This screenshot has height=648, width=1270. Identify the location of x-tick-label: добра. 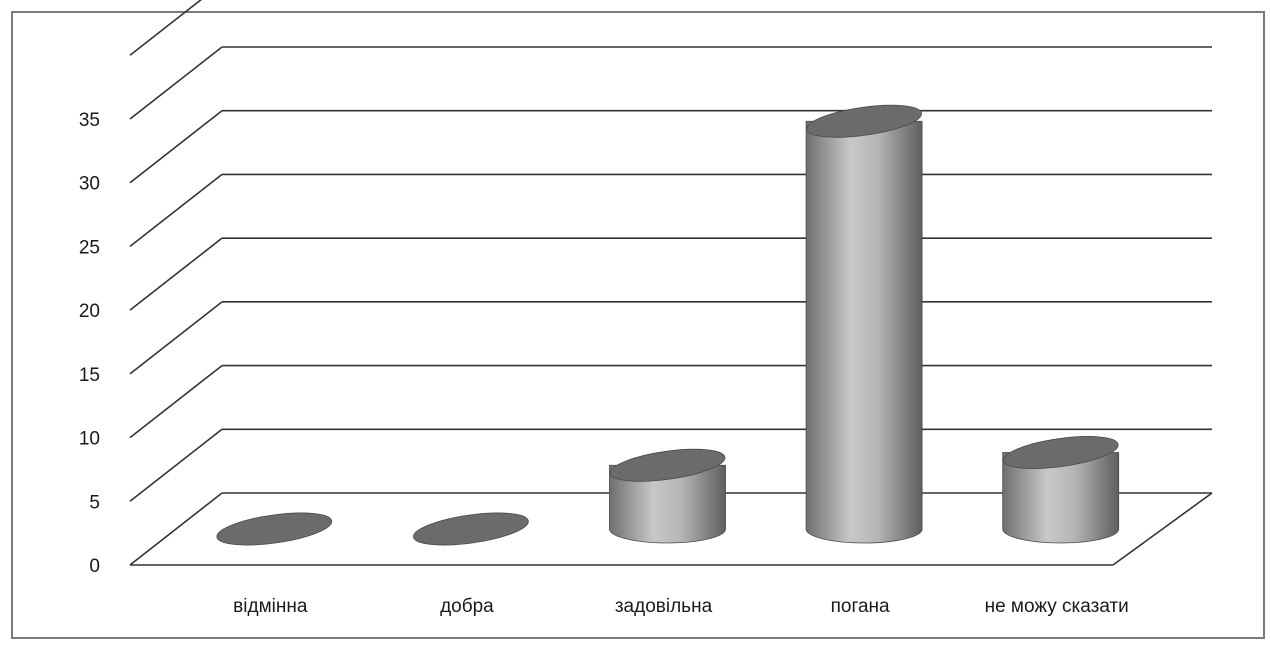
(467, 606).